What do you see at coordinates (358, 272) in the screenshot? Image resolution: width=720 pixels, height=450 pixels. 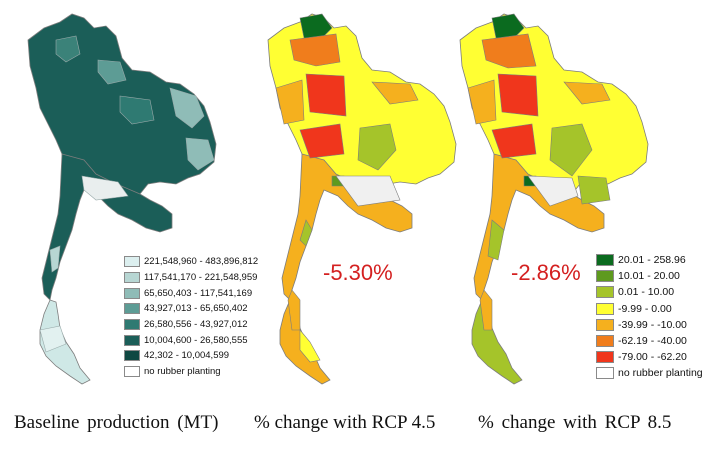 I see `change-percent-rcp45: -5.30%` at bounding box center [358, 272].